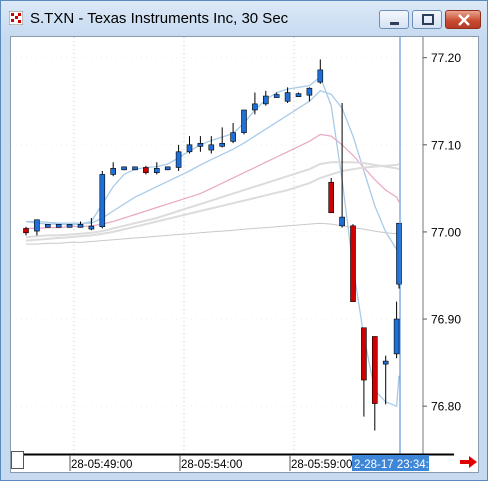 The width and height of the screenshot is (488, 481). What do you see at coordinates (446, 407) in the screenshot?
I see `price-tick-label: 76.80` at bounding box center [446, 407].